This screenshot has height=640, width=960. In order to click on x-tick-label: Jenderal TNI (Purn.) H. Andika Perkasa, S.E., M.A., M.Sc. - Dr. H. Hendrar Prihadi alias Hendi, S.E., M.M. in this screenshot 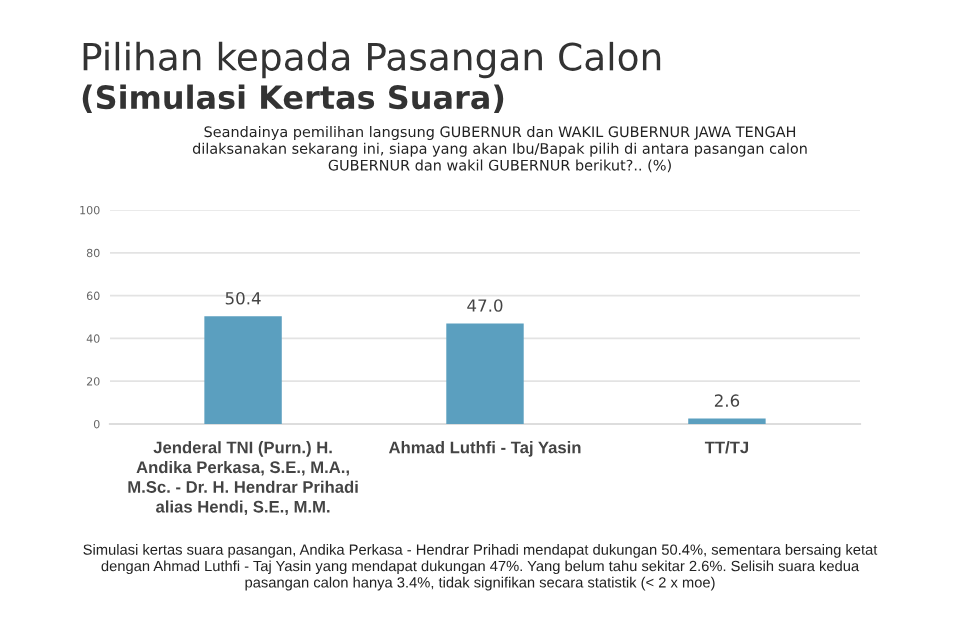, I will do `click(243, 478)`.